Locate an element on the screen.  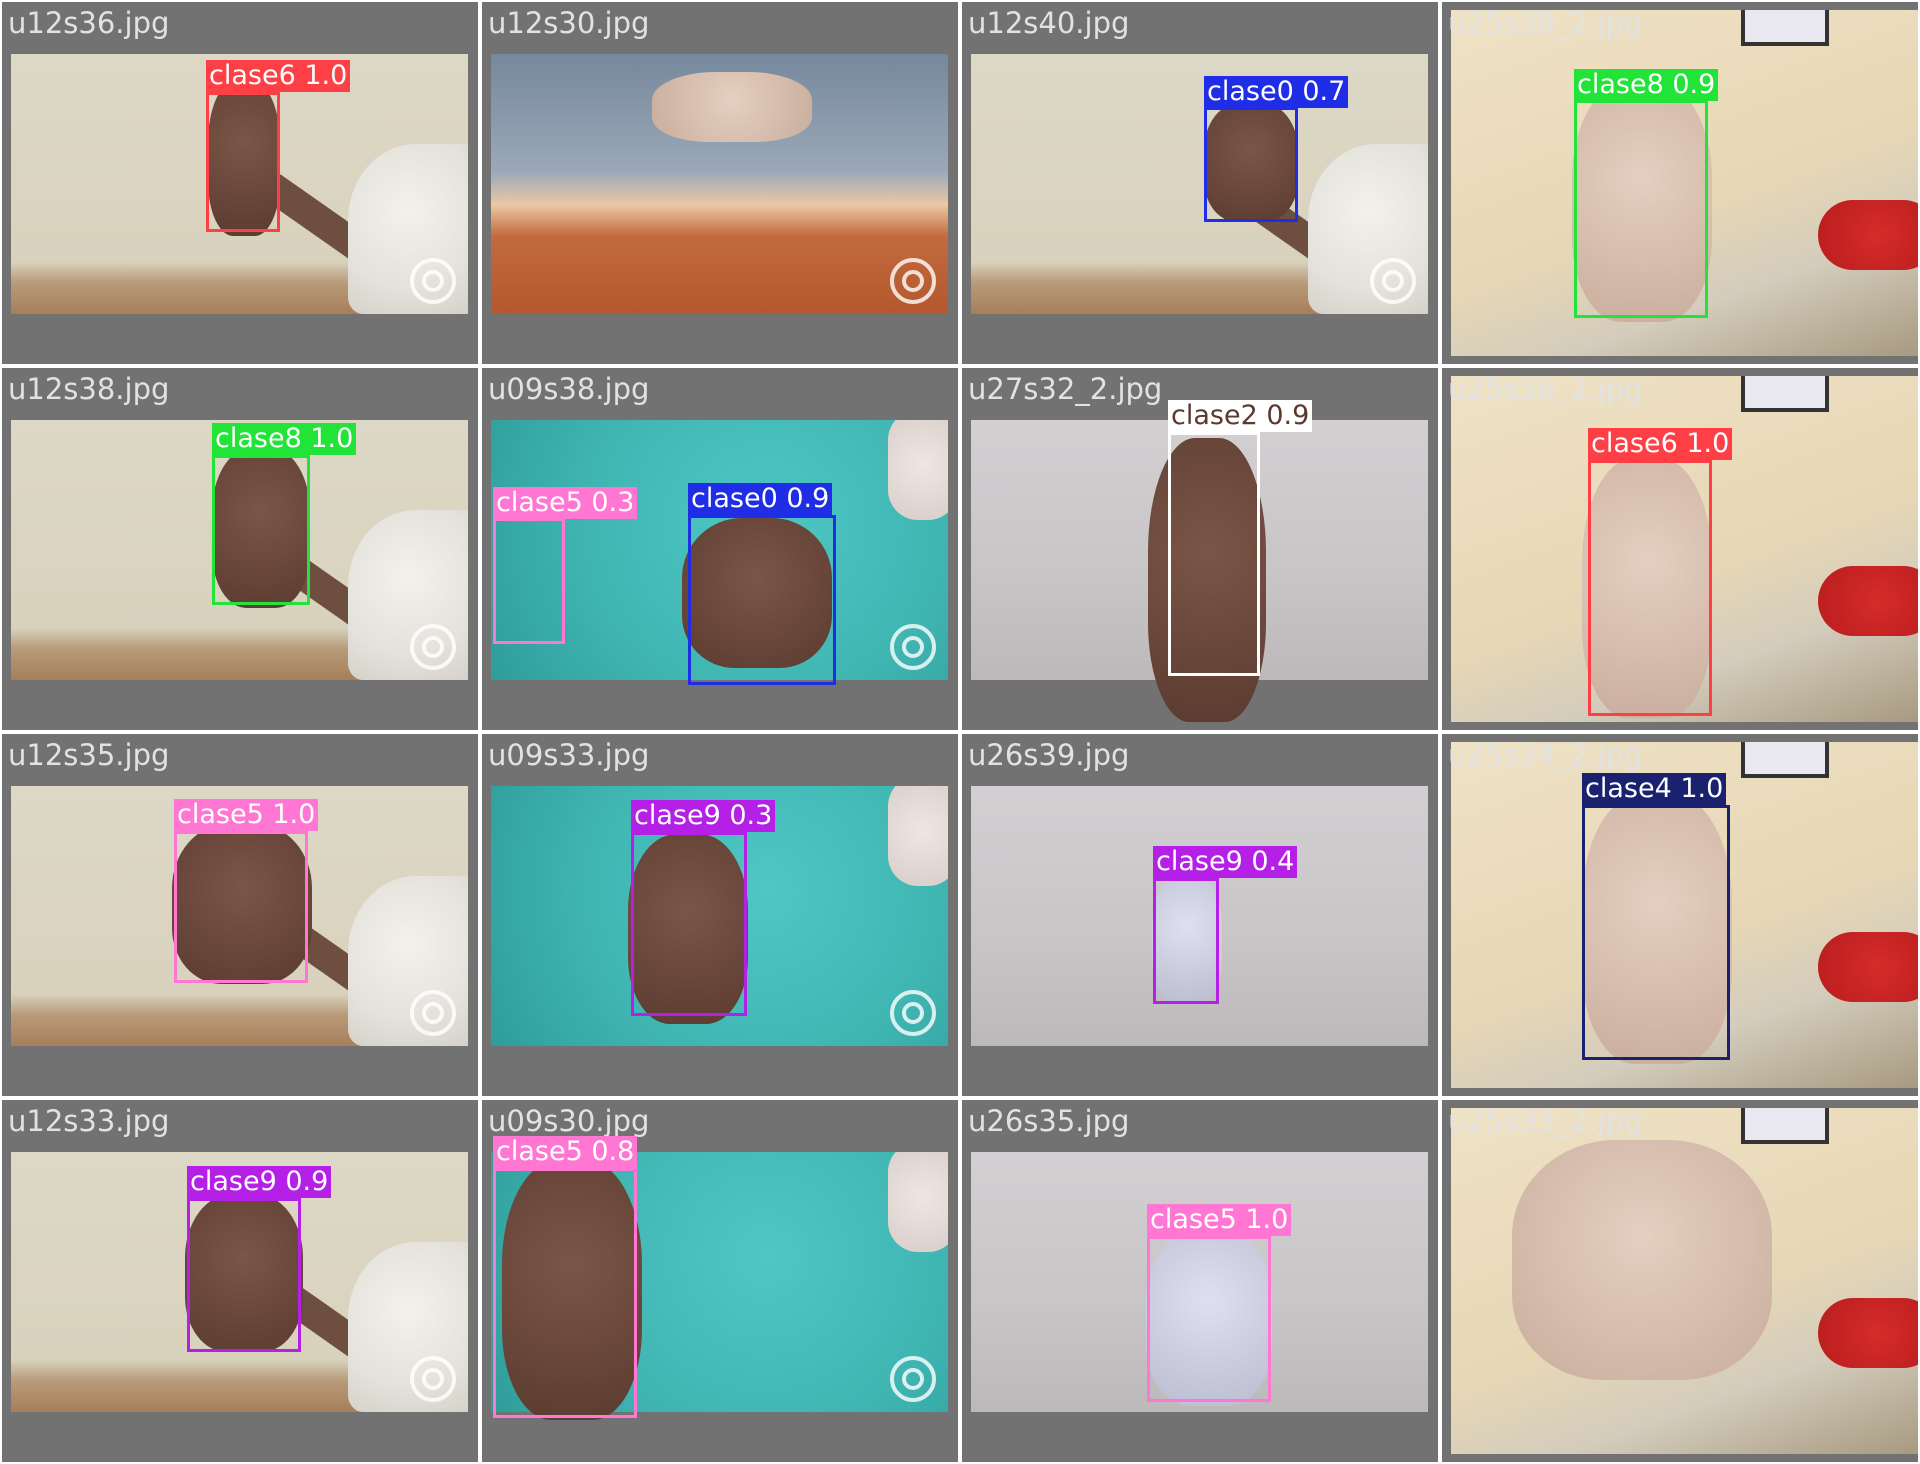
detection-label: clase2 0.9 is located at coordinates (1240, 416).